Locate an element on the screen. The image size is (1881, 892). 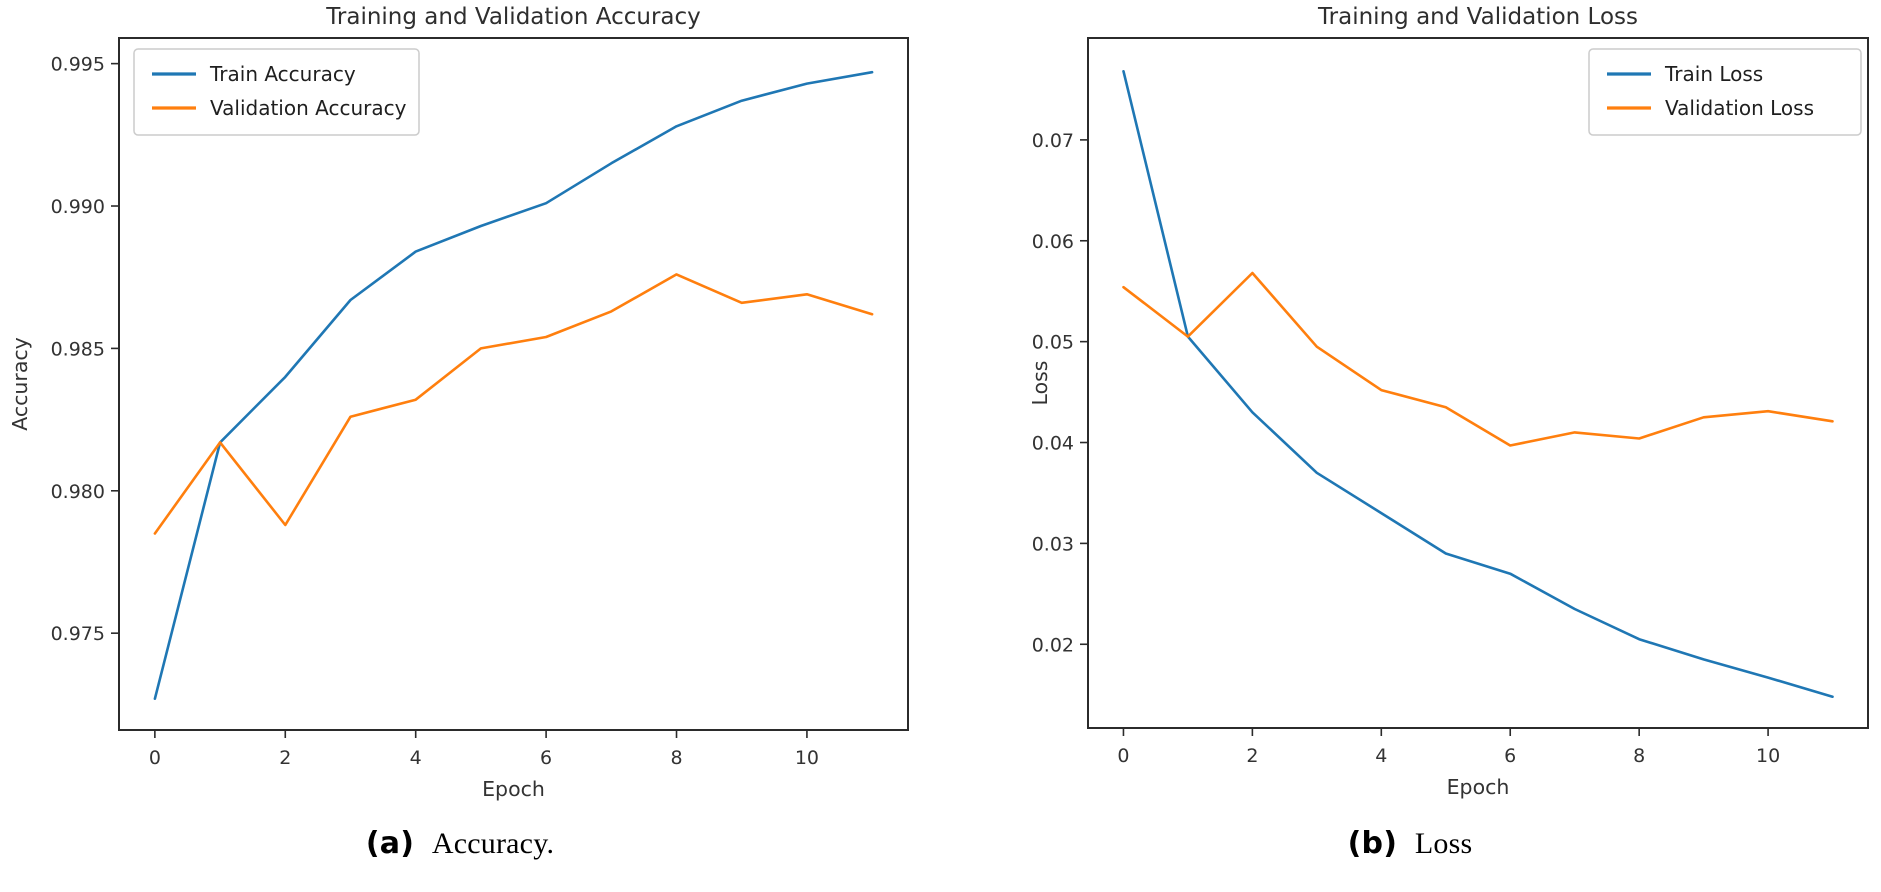
y-tick-label: 0.02 is located at coordinates (1053, 645).